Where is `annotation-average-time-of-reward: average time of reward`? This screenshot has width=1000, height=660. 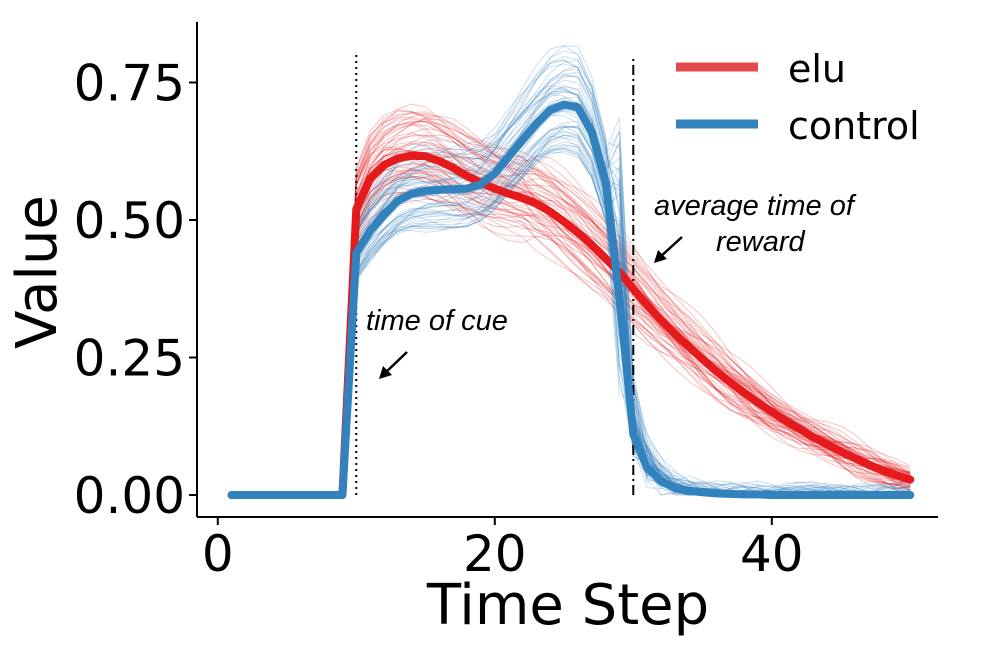
annotation-average-time-of-reward: average time of reward is located at coordinates (755, 226).